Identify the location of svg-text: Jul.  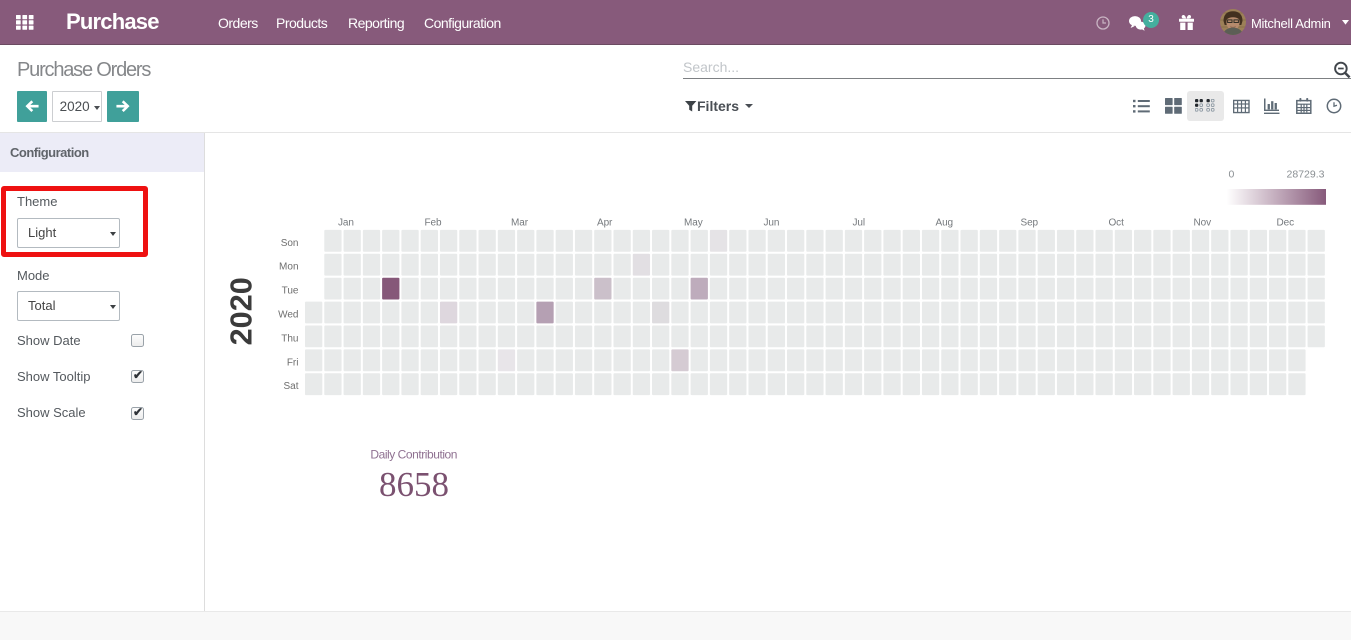
(859, 222).